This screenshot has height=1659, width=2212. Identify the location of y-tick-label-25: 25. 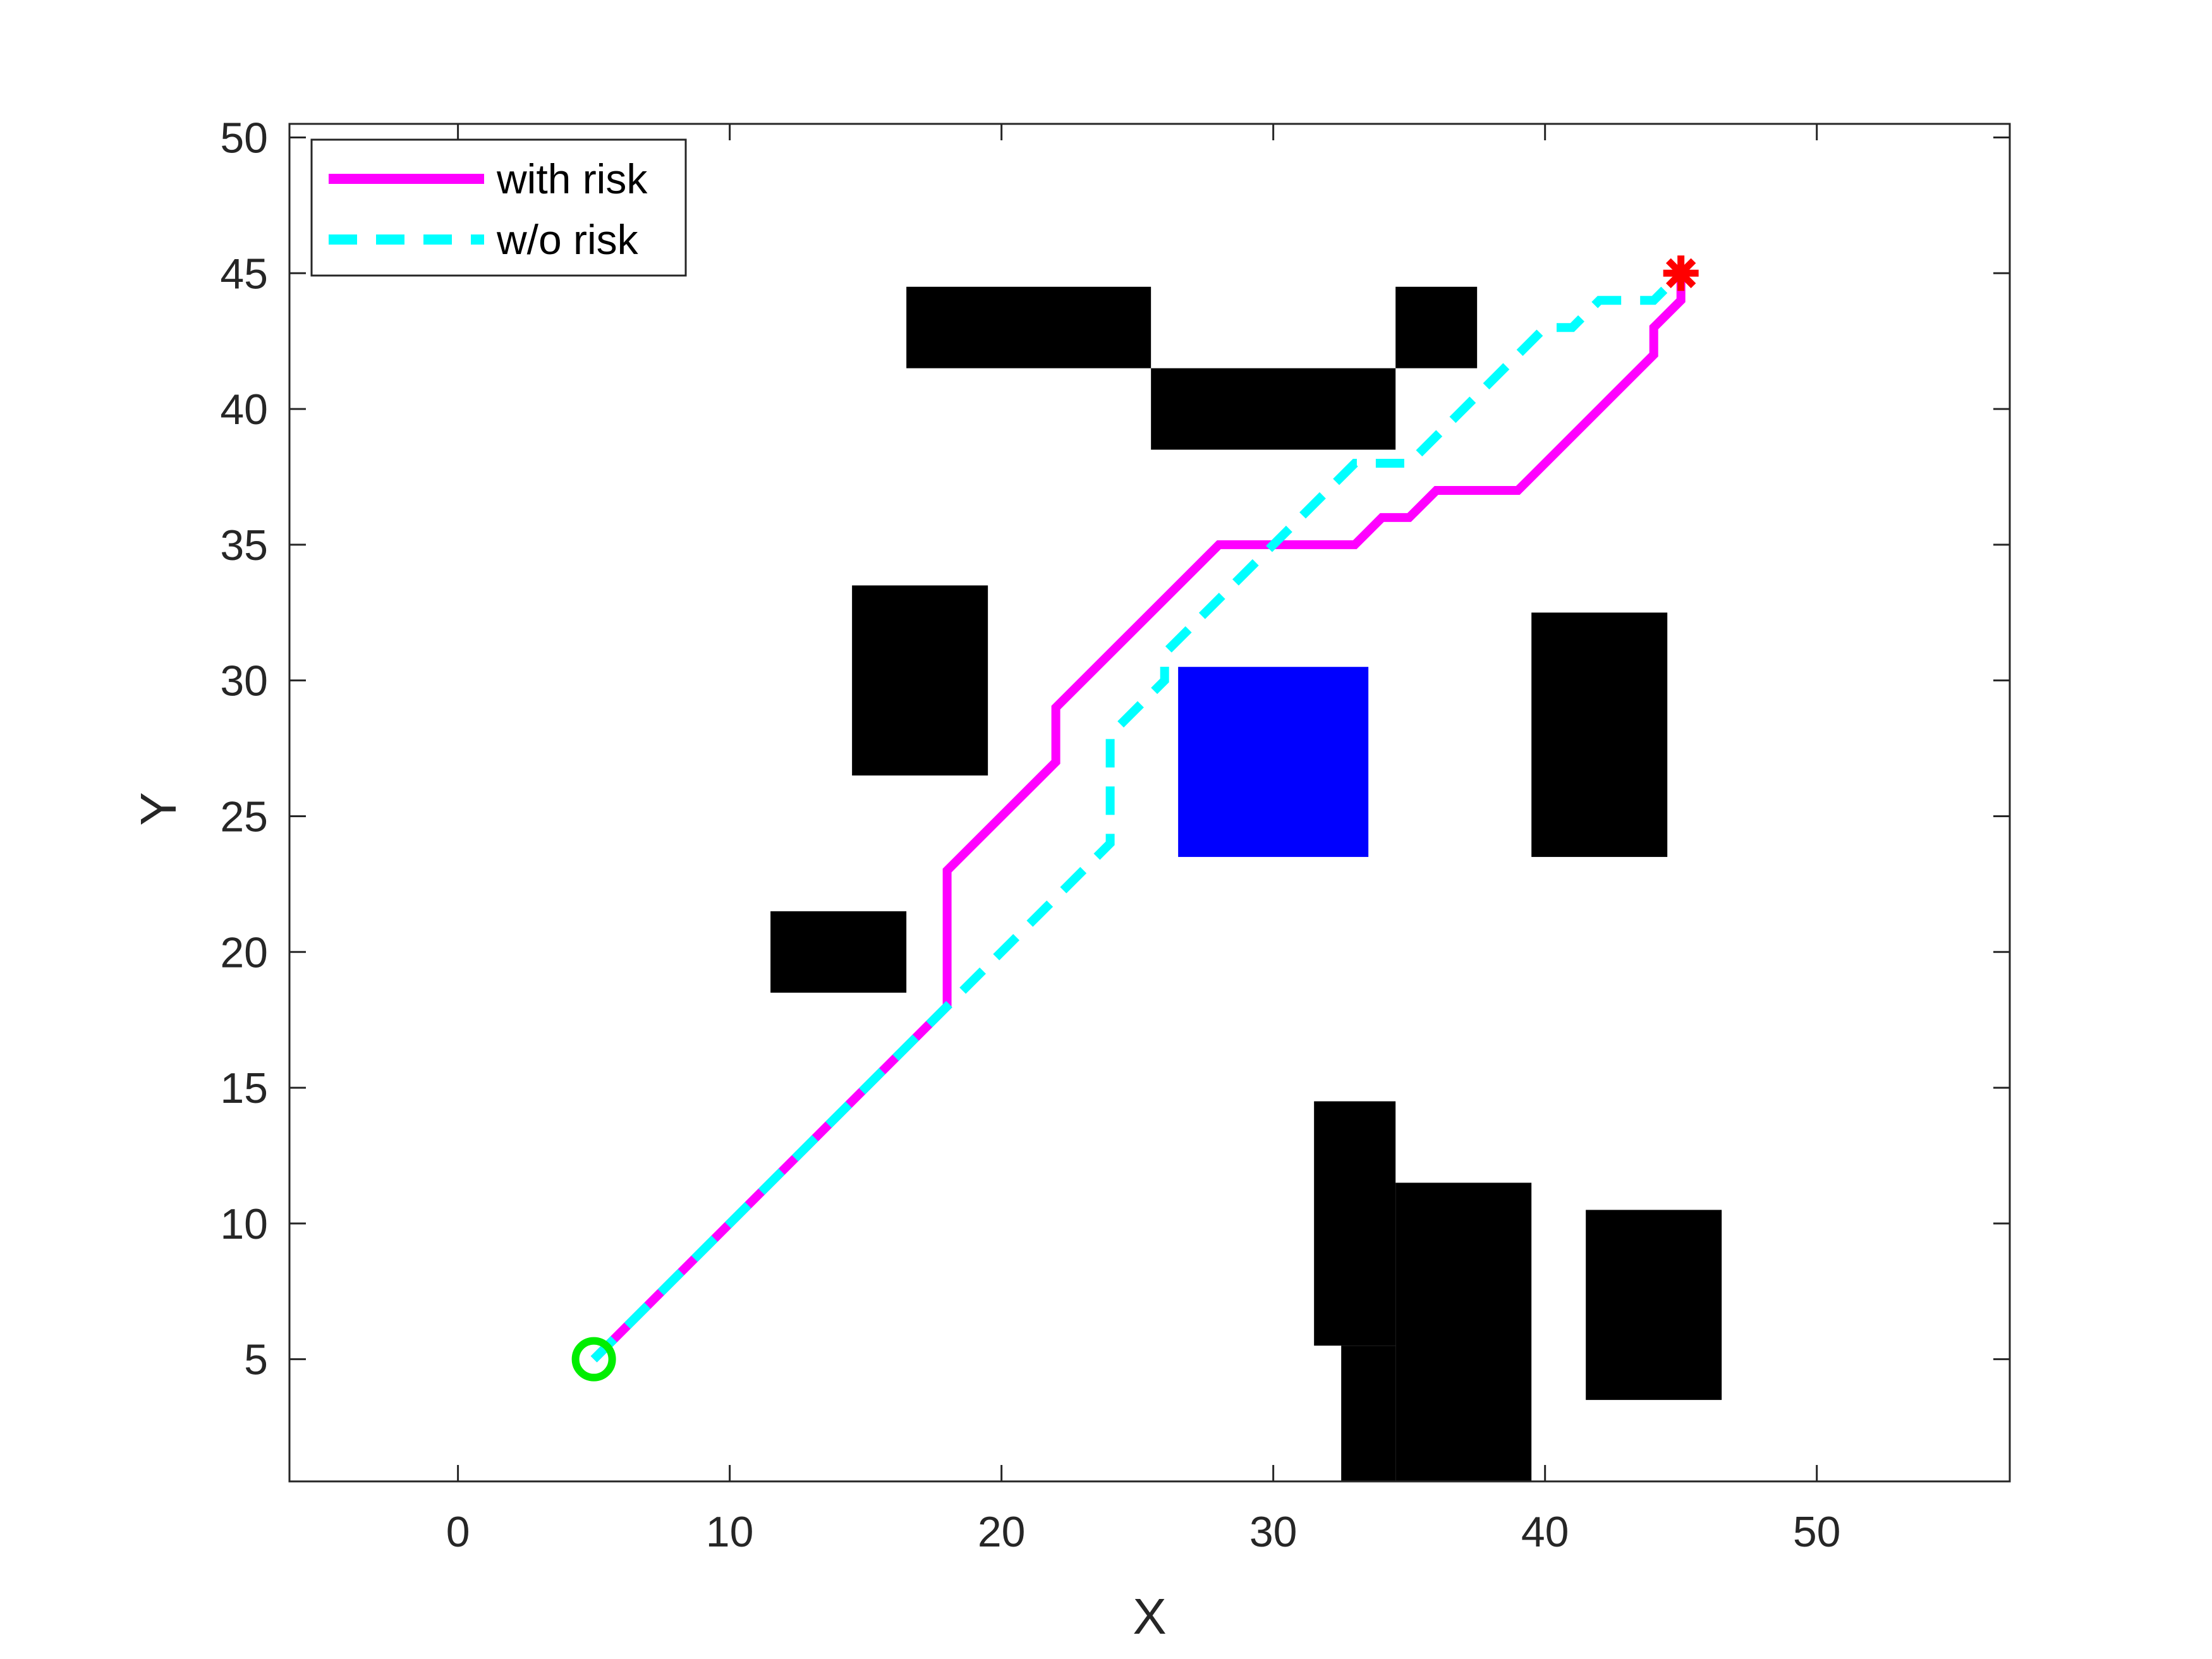
(244, 817).